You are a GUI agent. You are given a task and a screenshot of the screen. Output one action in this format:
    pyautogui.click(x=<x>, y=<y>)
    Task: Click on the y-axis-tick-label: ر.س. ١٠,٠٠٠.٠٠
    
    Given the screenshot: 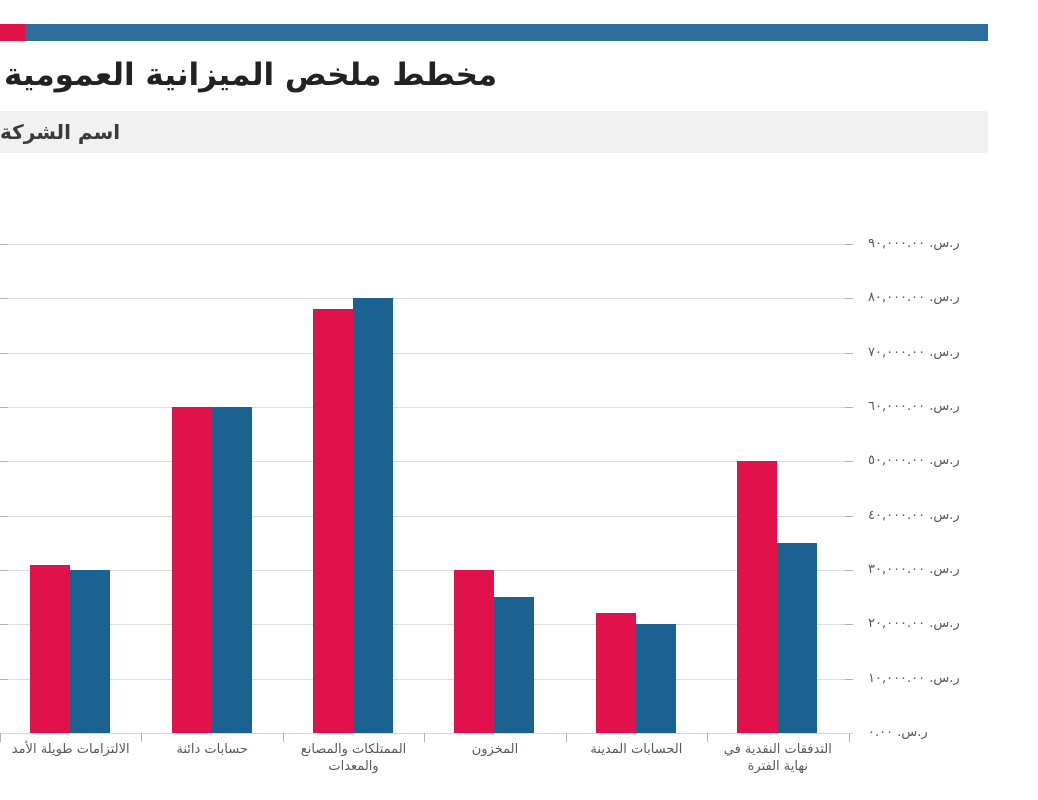 What is the action you would take?
    pyautogui.click(x=914, y=678)
    